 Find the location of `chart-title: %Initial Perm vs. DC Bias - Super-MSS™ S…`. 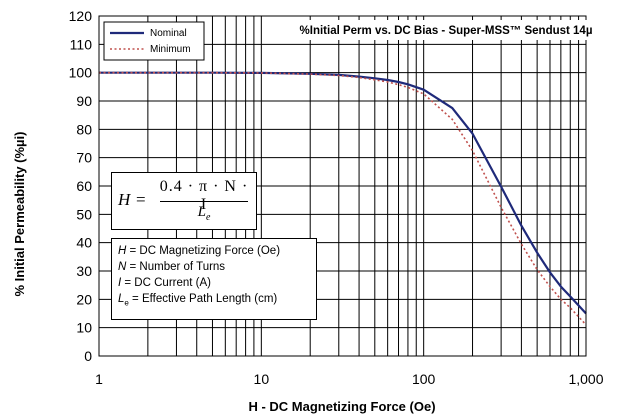

chart-title: %Initial Perm vs. DC Bias - Super-MSS™ S… is located at coordinates (446, 31).